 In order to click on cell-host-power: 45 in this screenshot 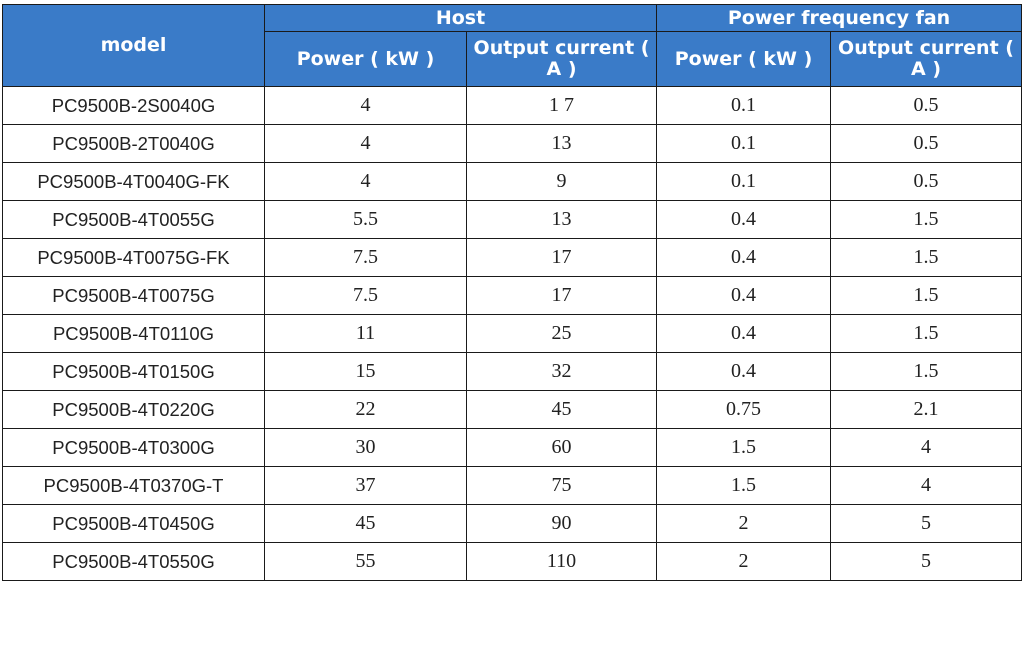, I will do `click(365, 523)`.